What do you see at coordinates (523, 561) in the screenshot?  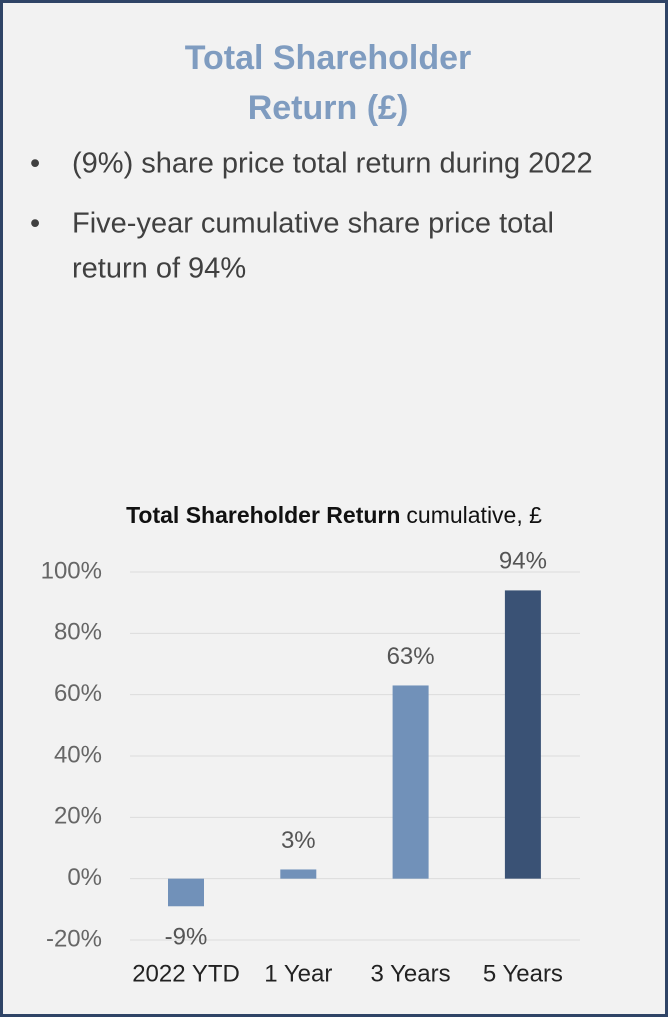 I see `value-label: 94%` at bounding box center [523, 561].